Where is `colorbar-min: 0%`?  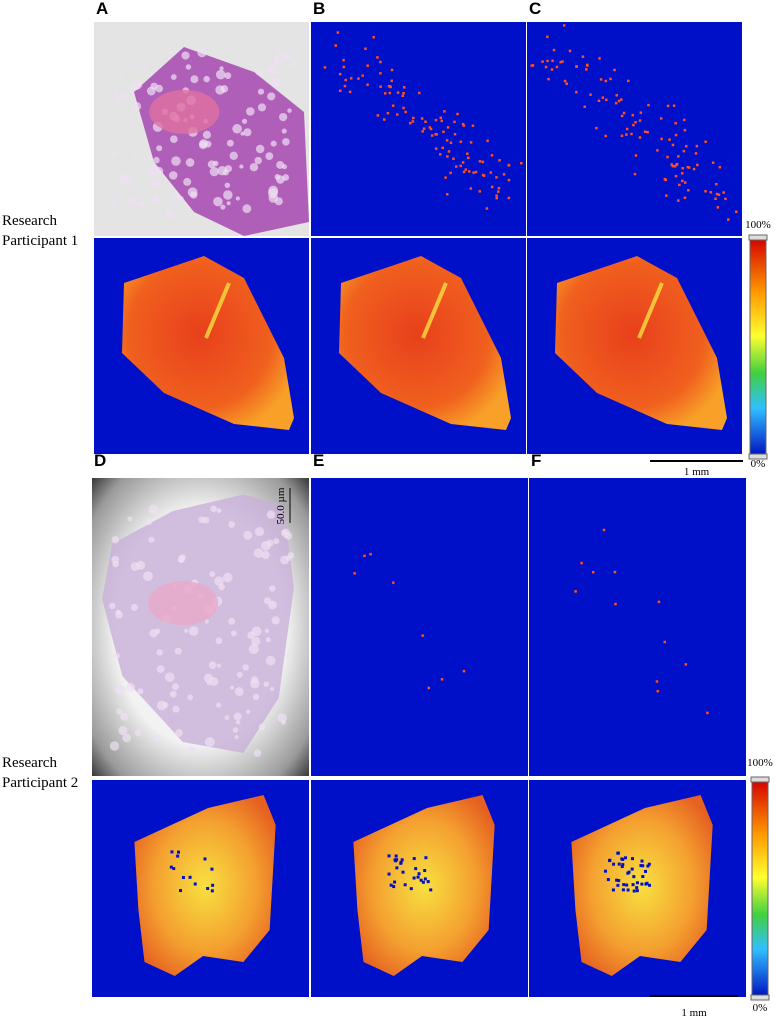
colorbar-min: 0% is located at coordinates (760, 1008).